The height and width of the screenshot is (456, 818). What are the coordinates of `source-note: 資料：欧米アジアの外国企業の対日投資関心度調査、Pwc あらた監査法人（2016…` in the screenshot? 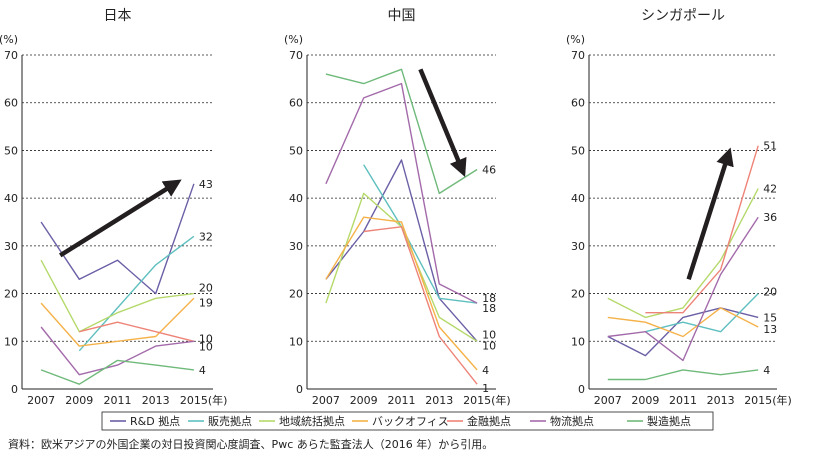 It's located at (251, 444).